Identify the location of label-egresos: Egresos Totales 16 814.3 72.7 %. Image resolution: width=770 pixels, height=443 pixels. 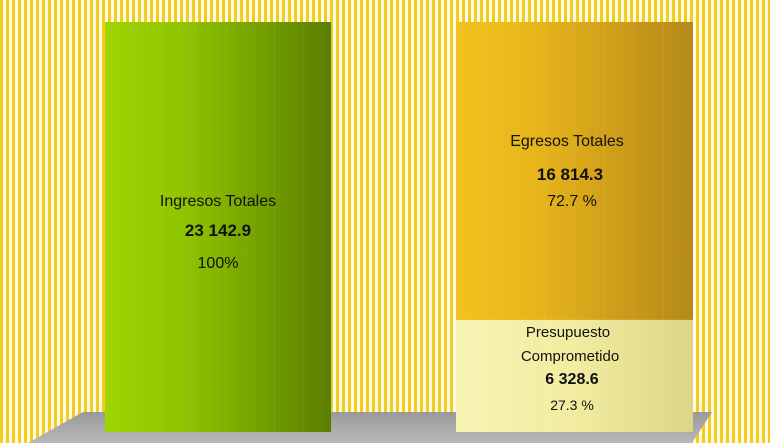
(567, 171).